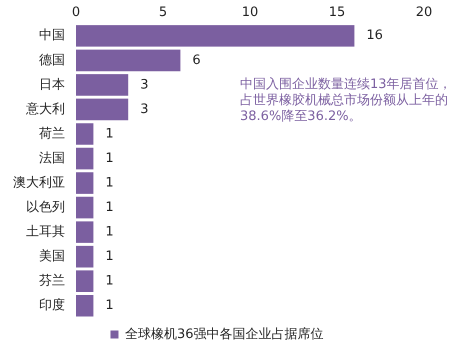 This screenshot has height=351, width=464. I want to click on y-tick-label: 芬兰, so click(52, 281).